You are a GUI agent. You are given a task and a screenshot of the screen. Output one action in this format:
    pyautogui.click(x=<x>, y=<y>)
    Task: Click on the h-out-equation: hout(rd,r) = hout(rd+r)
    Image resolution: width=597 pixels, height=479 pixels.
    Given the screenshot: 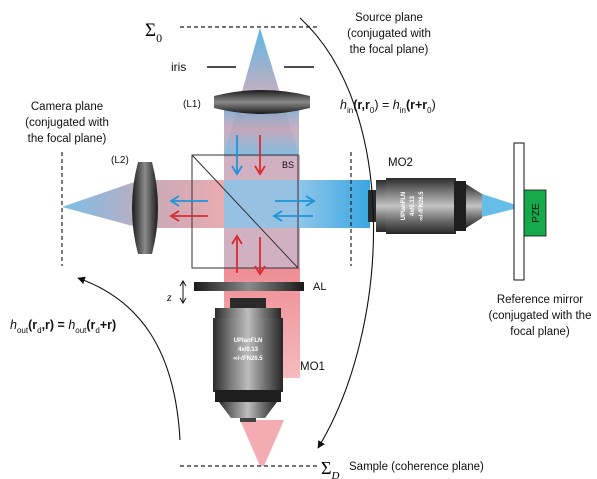 What is the action you would take?
    pyautogui.click(x=63, y=326)
    